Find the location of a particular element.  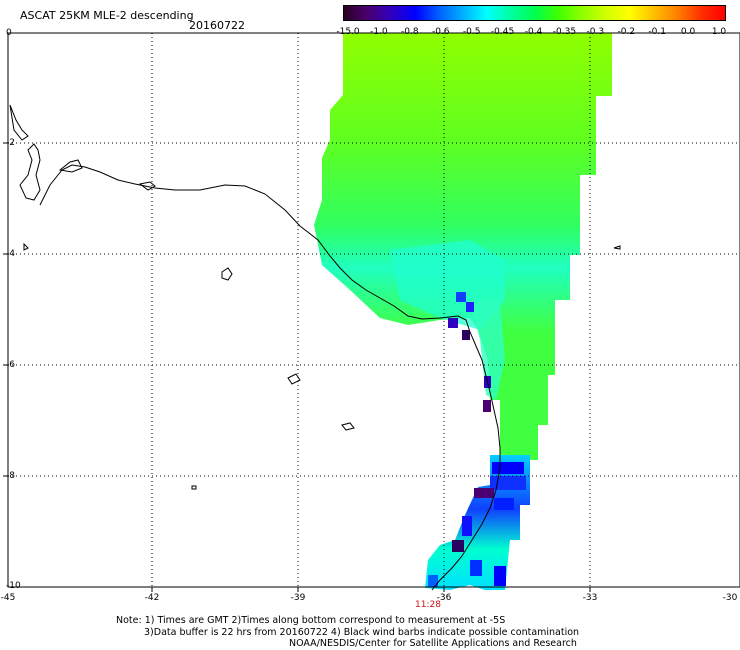

map-date: 20160722 is located at coordinates (217, 25).